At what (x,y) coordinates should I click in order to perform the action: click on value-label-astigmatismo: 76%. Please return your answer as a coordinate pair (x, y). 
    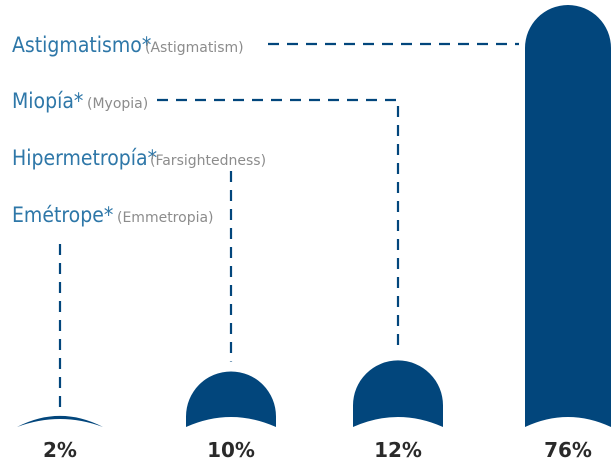
    Looking at the image, I should click on (568, 450).